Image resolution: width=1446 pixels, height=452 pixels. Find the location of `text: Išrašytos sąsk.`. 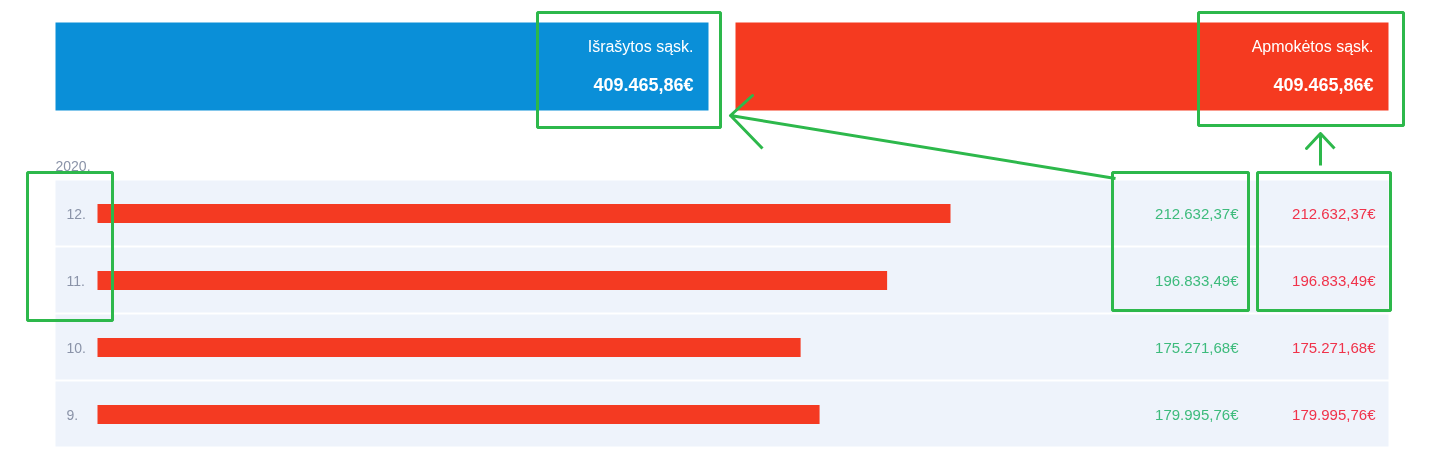

text: Išrašytos sąsk. is located at coordinates (640, 46).